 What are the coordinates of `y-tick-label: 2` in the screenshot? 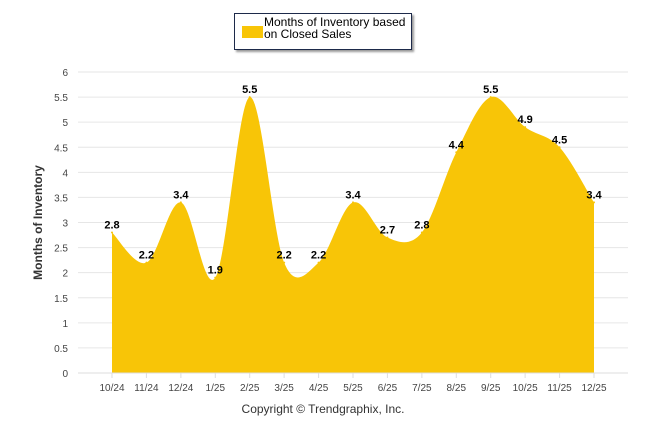 It's located at (65, 274).